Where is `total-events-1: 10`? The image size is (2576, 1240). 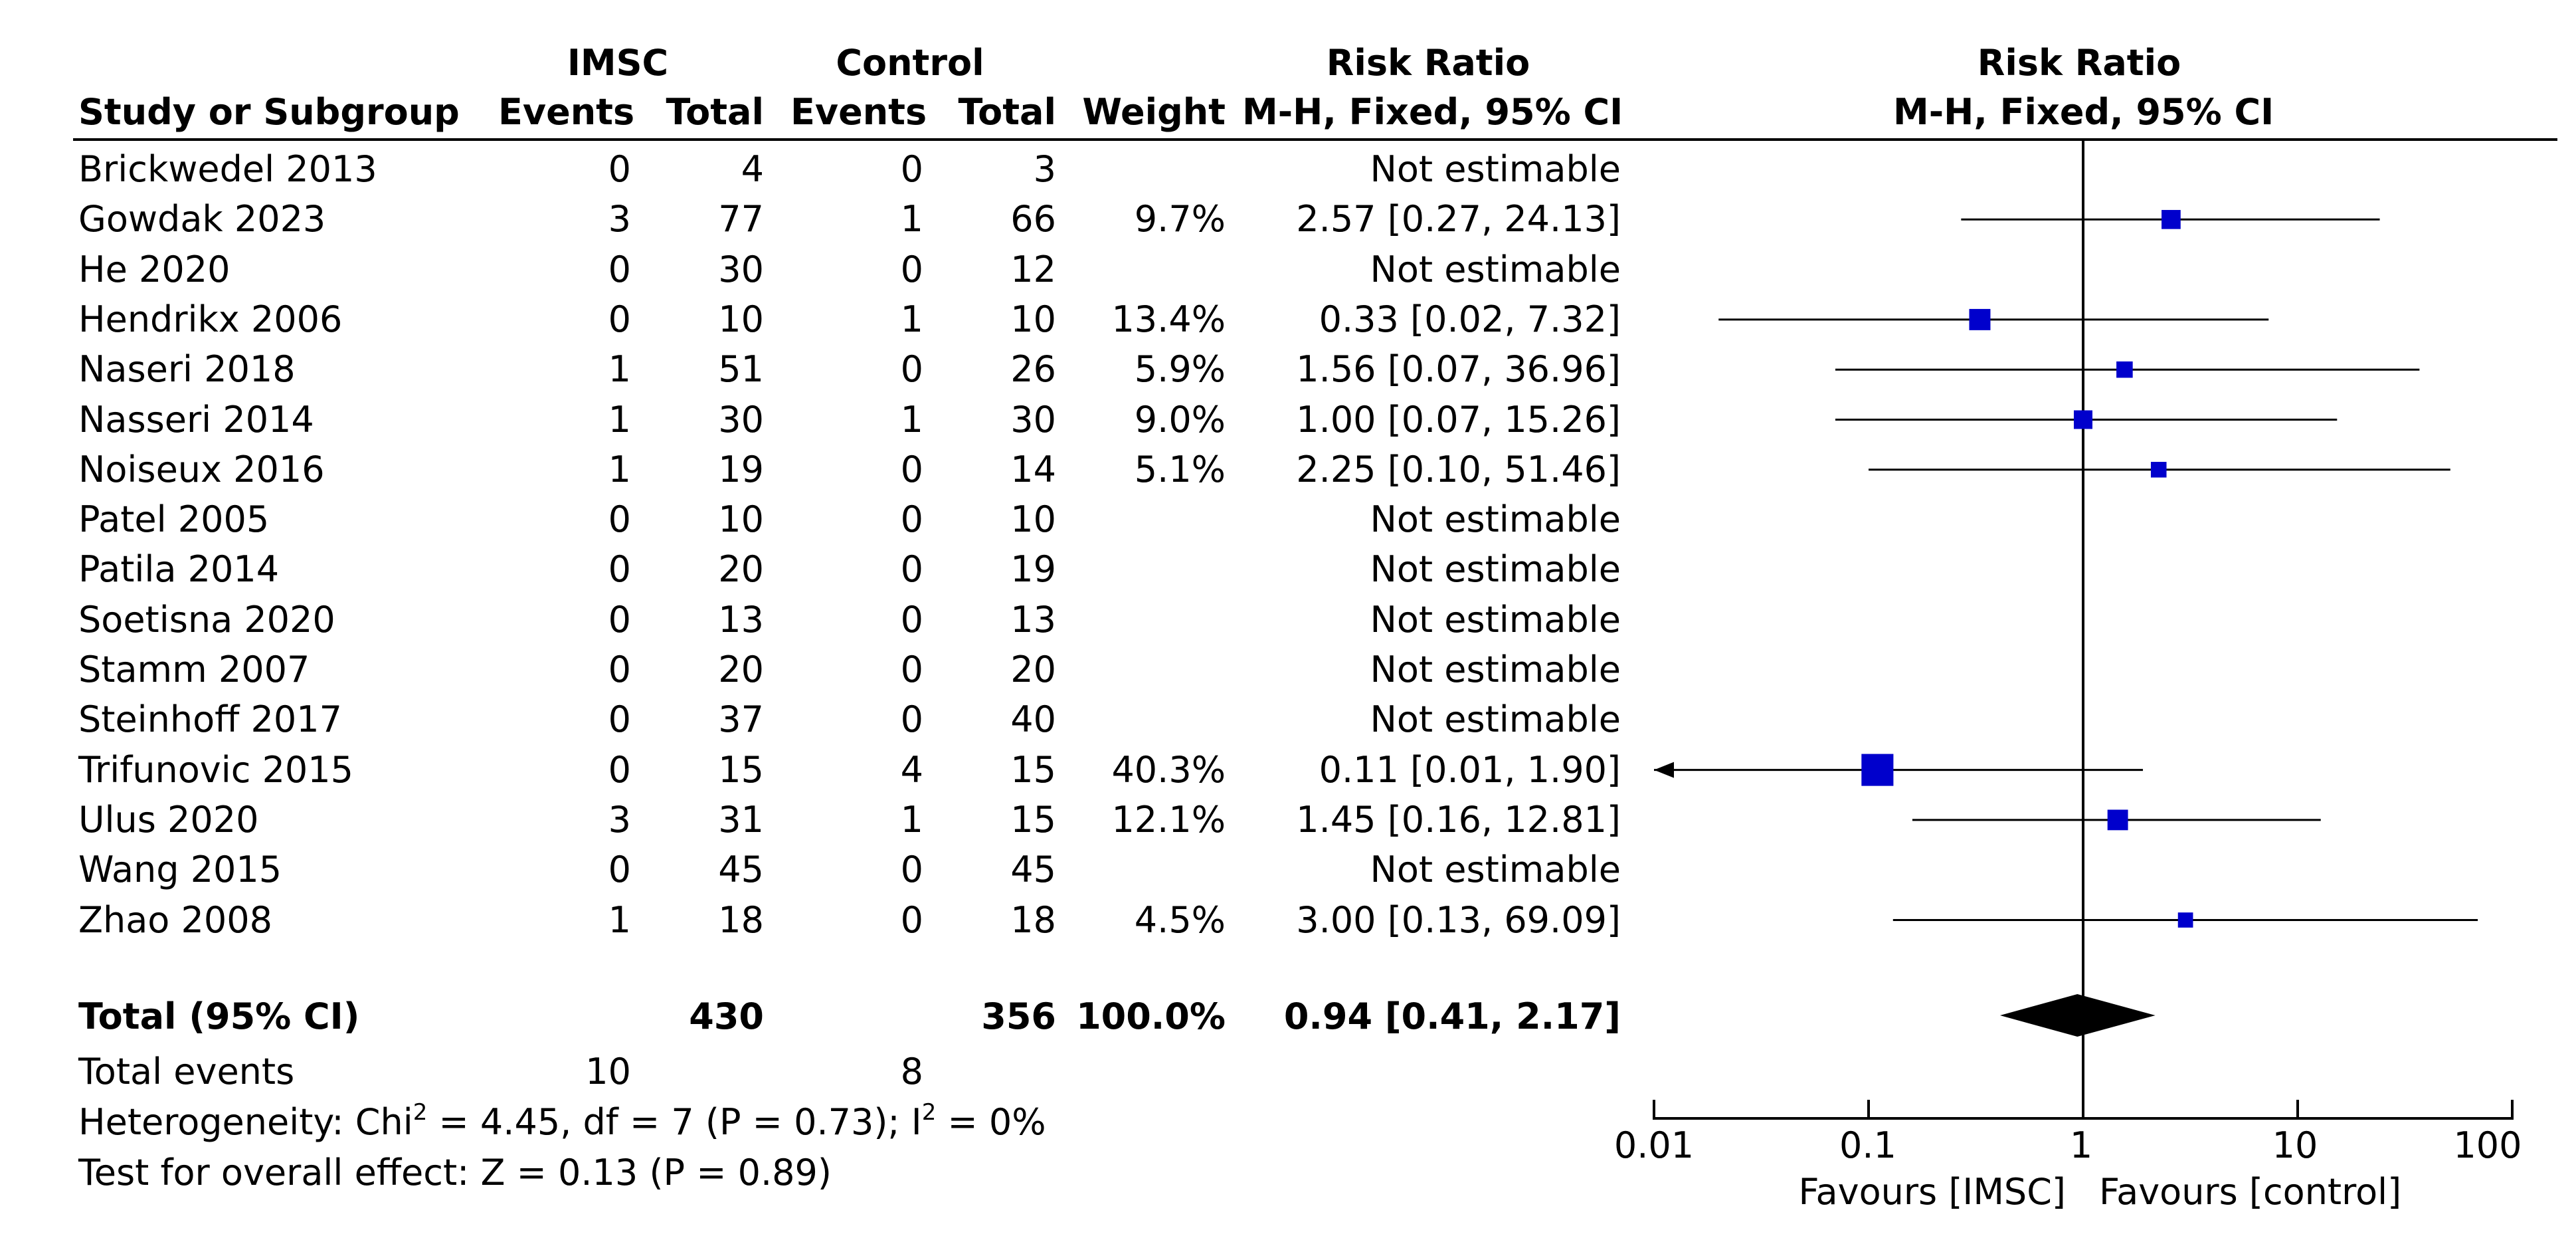
total-events-1: 10 is located at coordinates (608, 1071).